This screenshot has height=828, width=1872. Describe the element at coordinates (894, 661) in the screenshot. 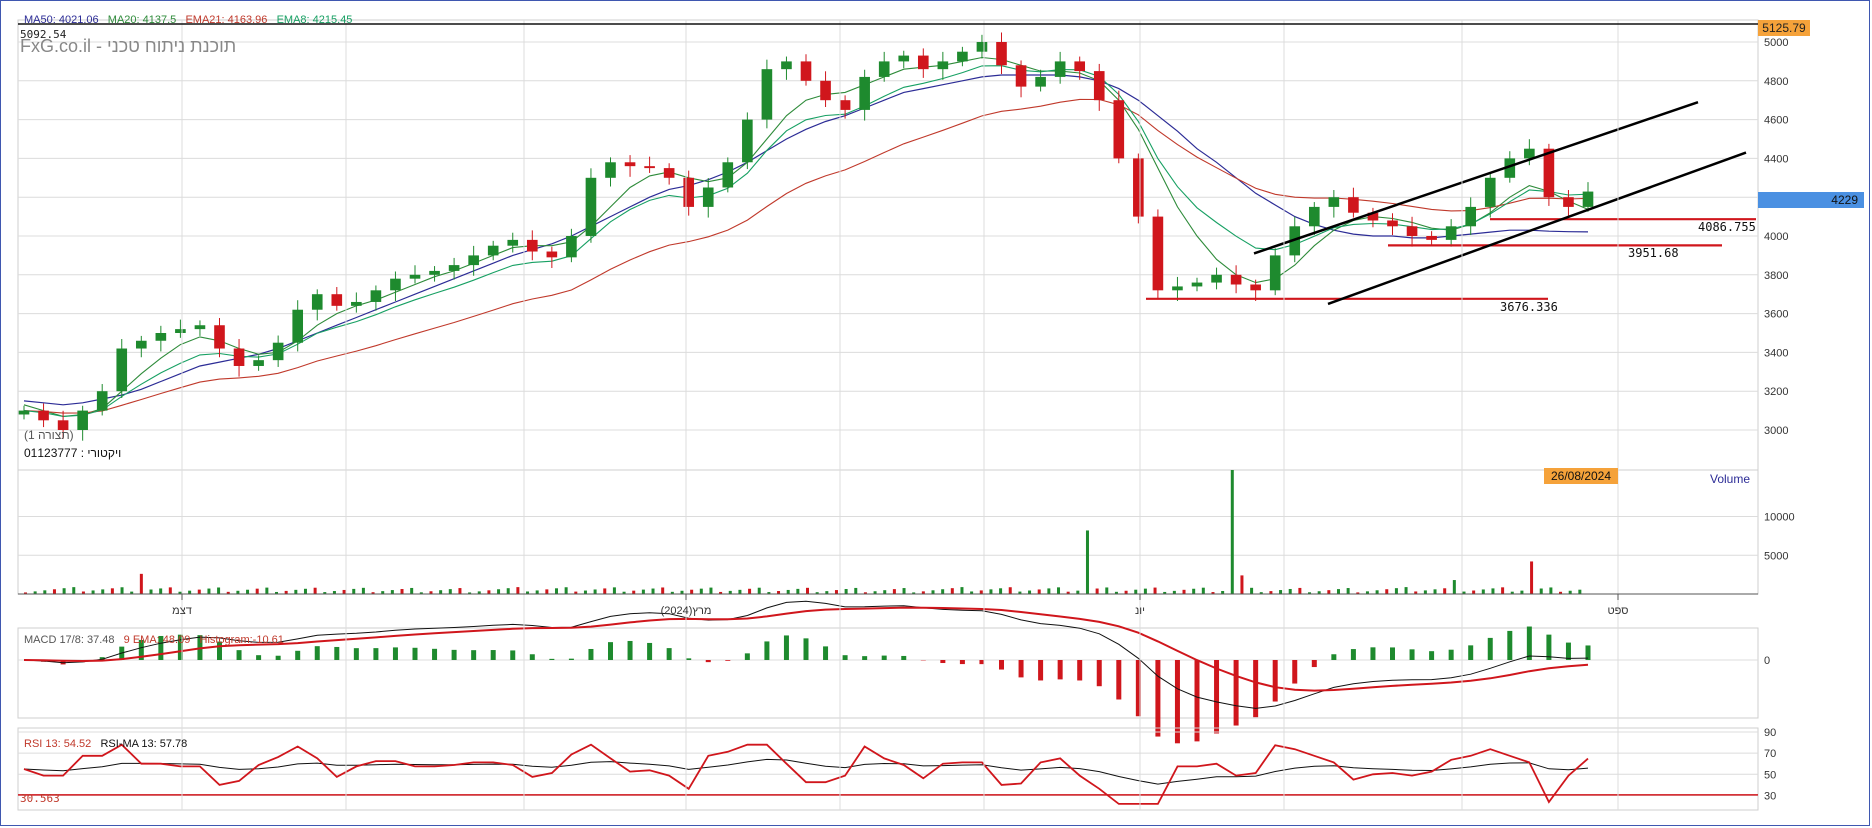

I see `macd-grid: 0` at that location.